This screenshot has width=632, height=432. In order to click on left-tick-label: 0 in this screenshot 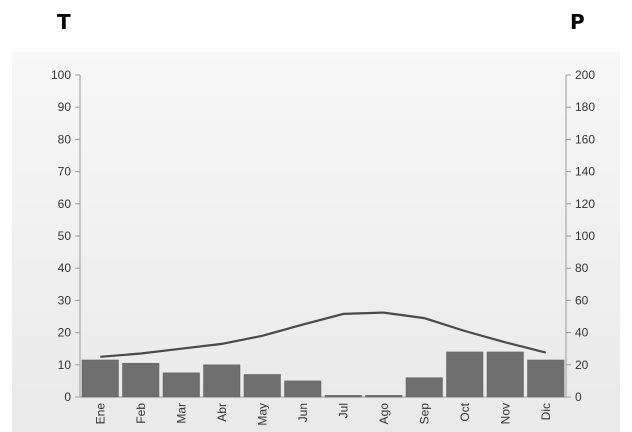, I will do `click(67, 397)`.